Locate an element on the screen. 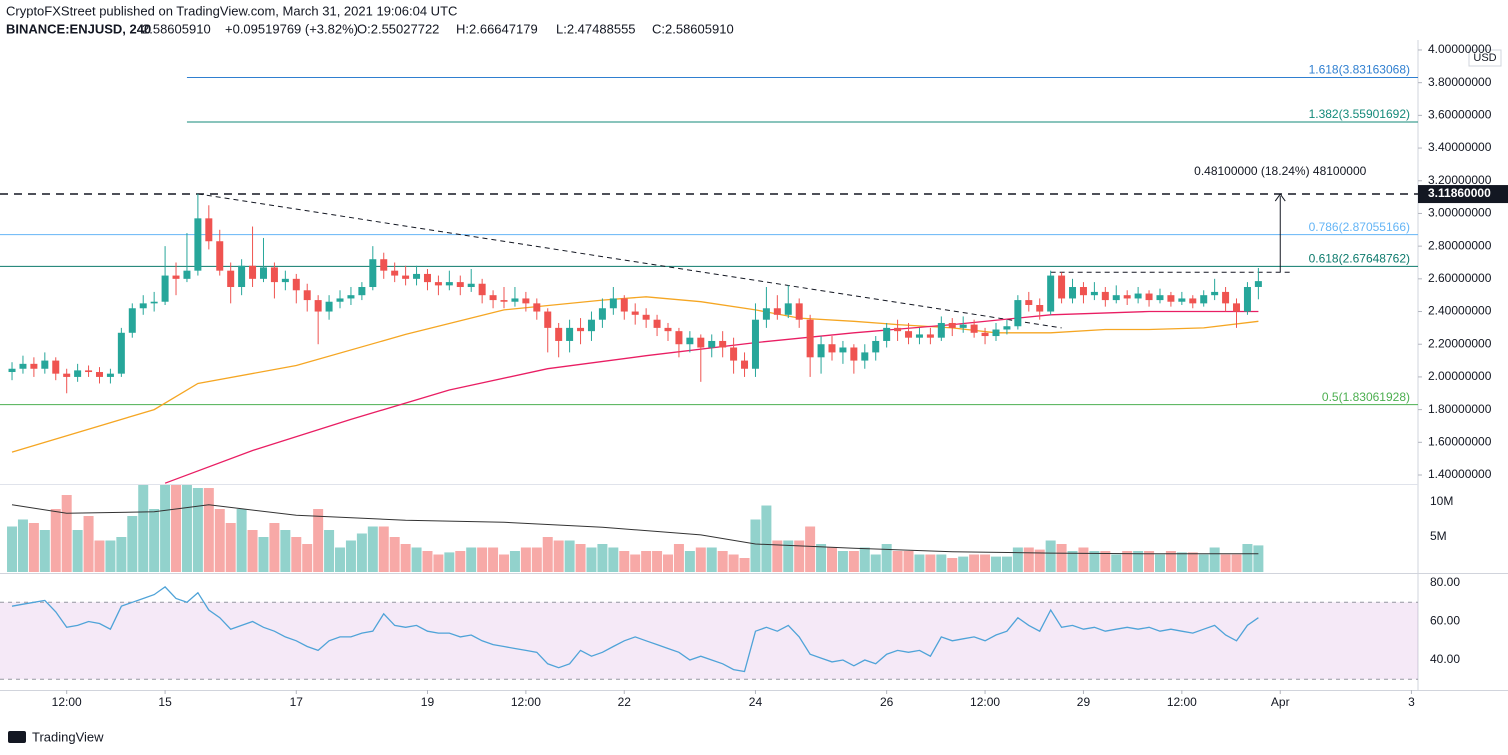  x-tick-label: 26 is located at coordinates (887, 702).